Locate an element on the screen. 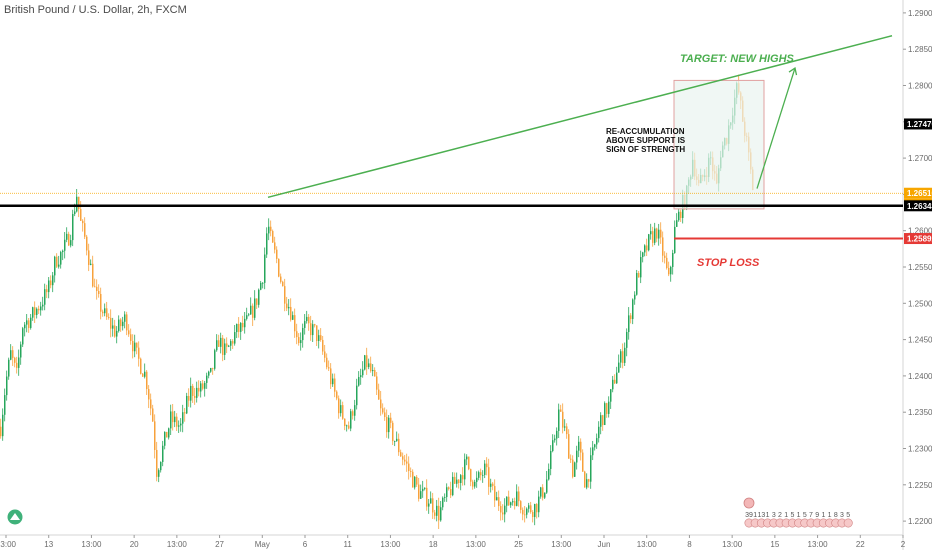 This screenshot has height=550, width=932. event-flag-icon is located at coordinates (848, 523).